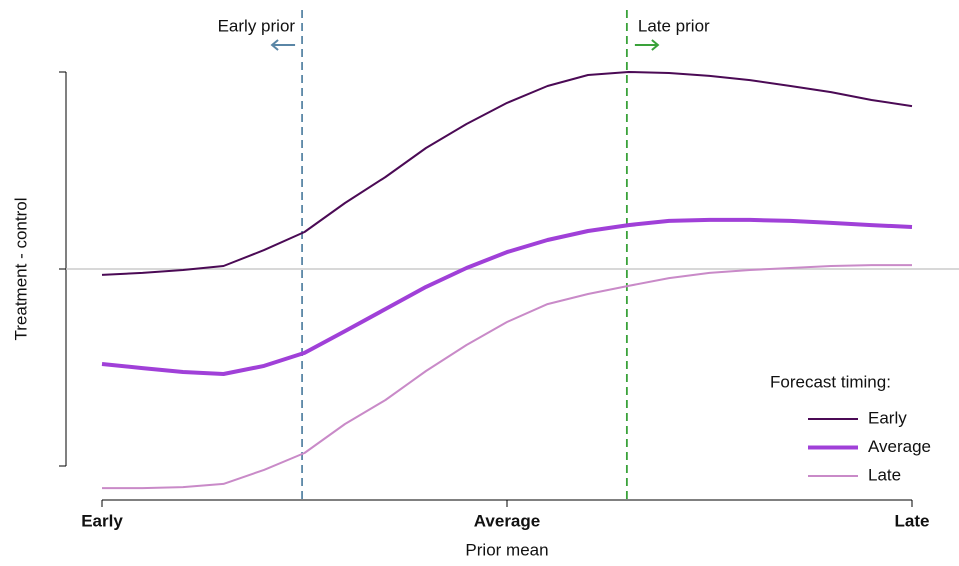 The image size is (959, 566). Describe the element at coordinates (102, 520) in the screenshot. I see `x-tick-label: Early` at that location.